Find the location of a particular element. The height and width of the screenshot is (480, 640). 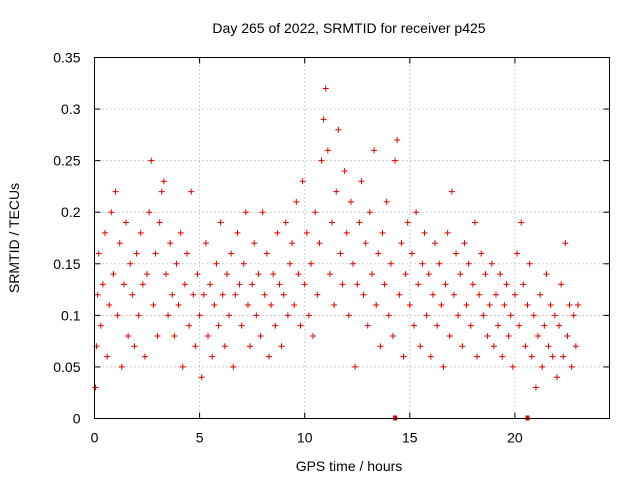

y-tick-label: 0.3 is located at coordinates (71, 109).